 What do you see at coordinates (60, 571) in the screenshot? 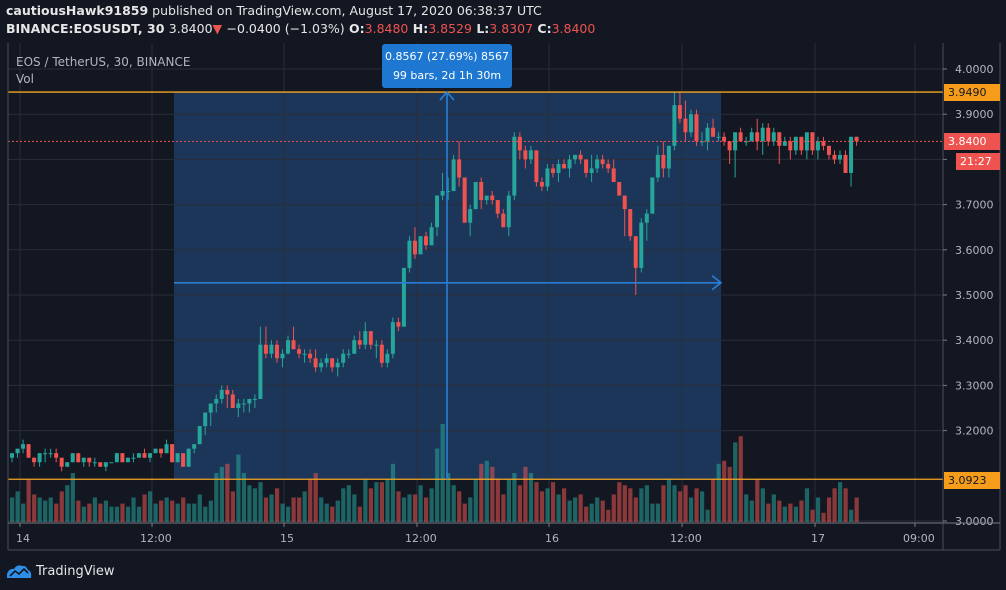
I see `tradingview-branding: TradingView` at bounding box center [60, 571].